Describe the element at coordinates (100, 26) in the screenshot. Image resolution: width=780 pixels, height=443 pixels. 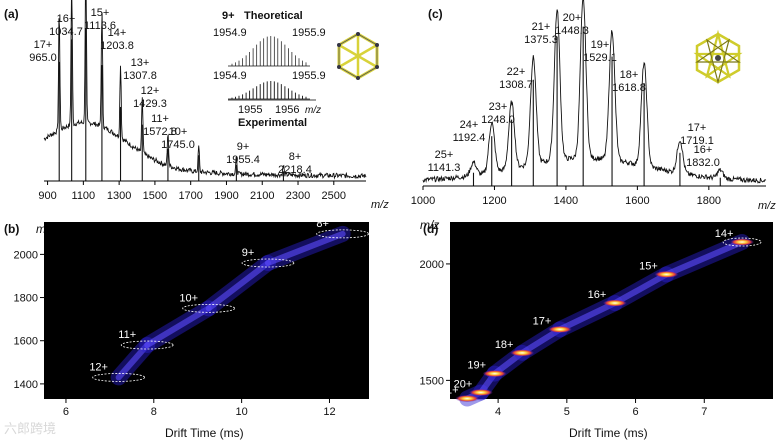
I see `peak-mz-label: 1113.6` at that location.